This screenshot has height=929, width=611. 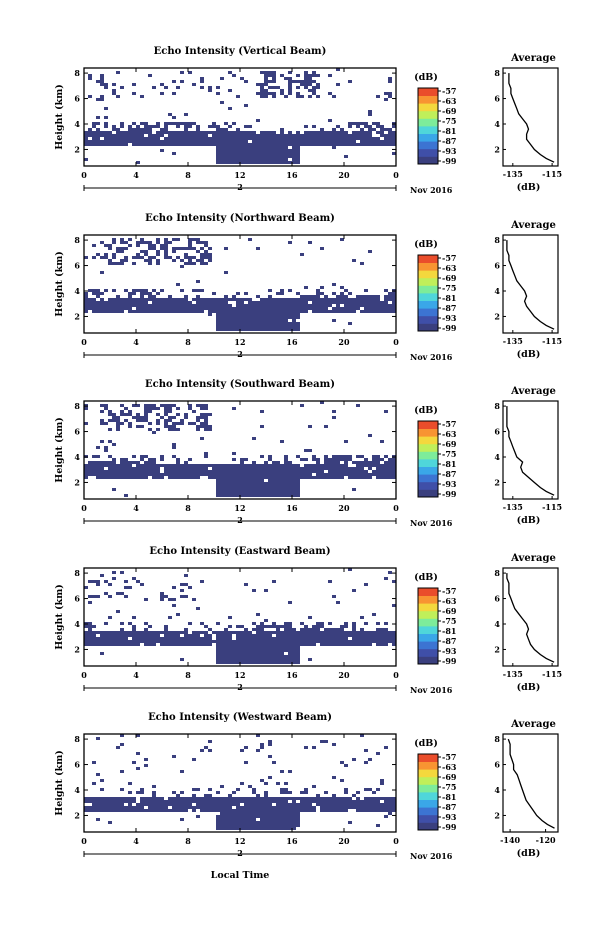 What do you see at coordinates (449, 91) in the screenshot?
I see `colorbar-tick-label: -57` at bounding box center [449, 91].